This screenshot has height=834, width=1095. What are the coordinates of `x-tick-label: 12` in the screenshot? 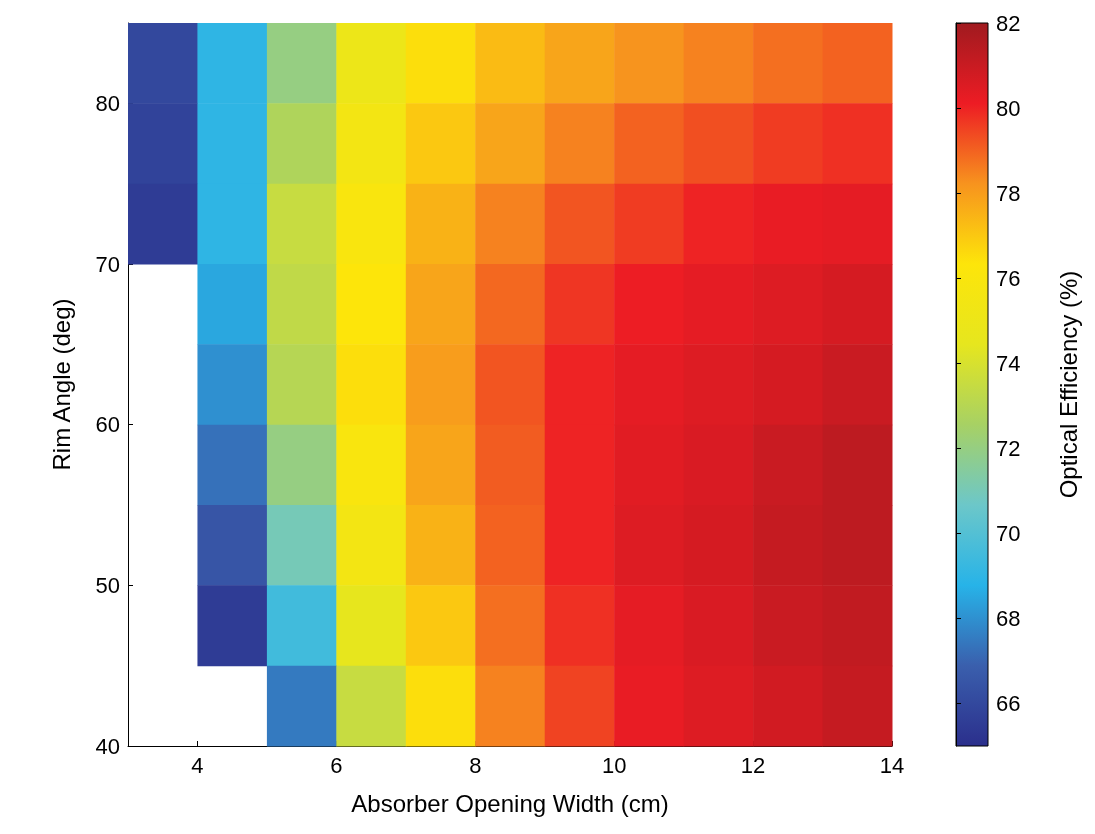 It's located at (753, 765).